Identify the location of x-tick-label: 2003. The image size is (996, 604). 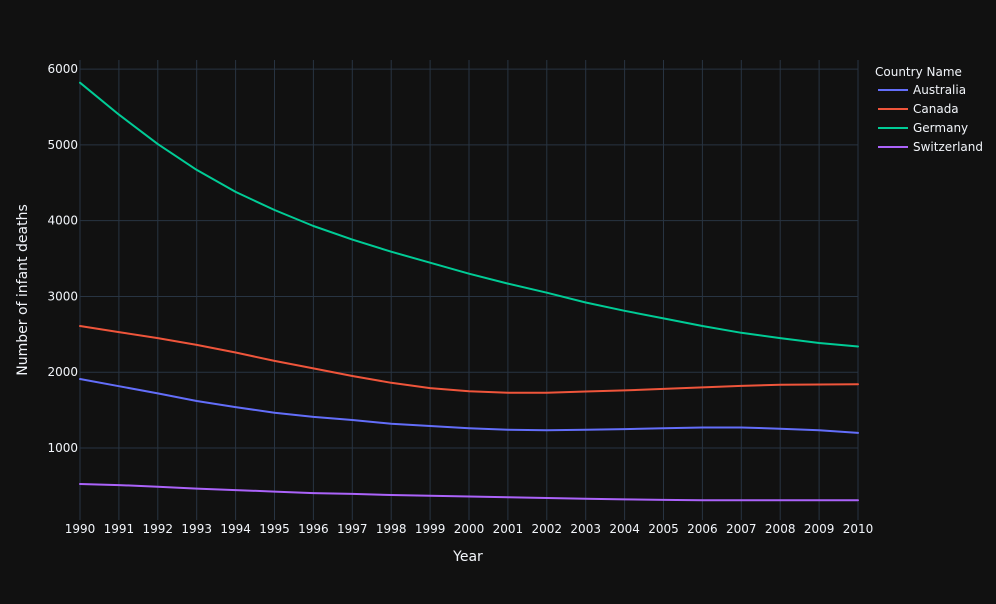
(585, 529).